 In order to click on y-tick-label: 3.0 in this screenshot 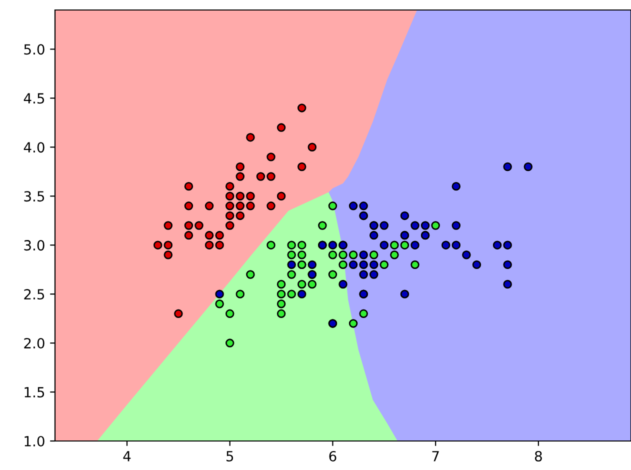, I will do `click(34, 245)`.